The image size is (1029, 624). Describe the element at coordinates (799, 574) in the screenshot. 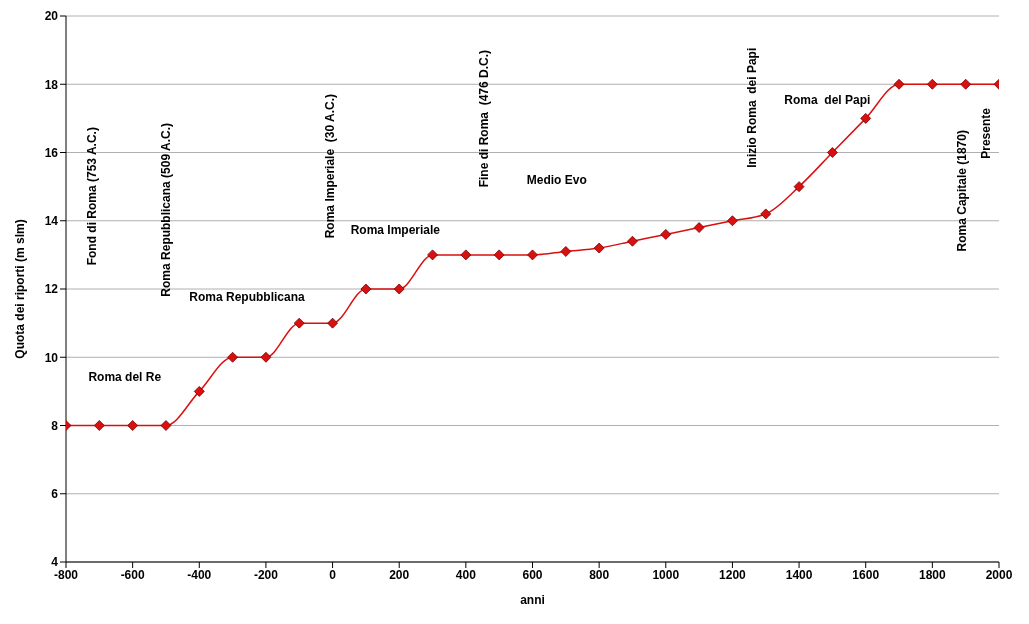

I see `x-tick-label: 1400` at that location.